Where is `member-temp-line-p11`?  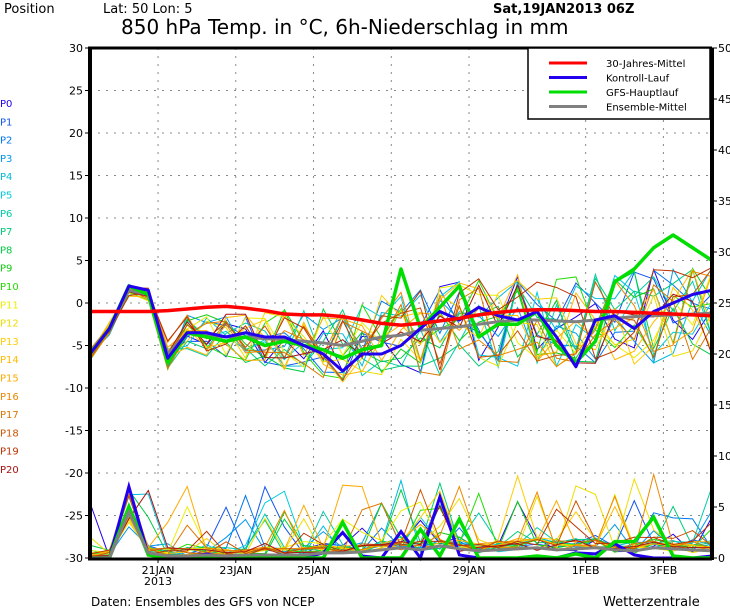 member-temp-line-p11 is located at coordinates (401, 319).